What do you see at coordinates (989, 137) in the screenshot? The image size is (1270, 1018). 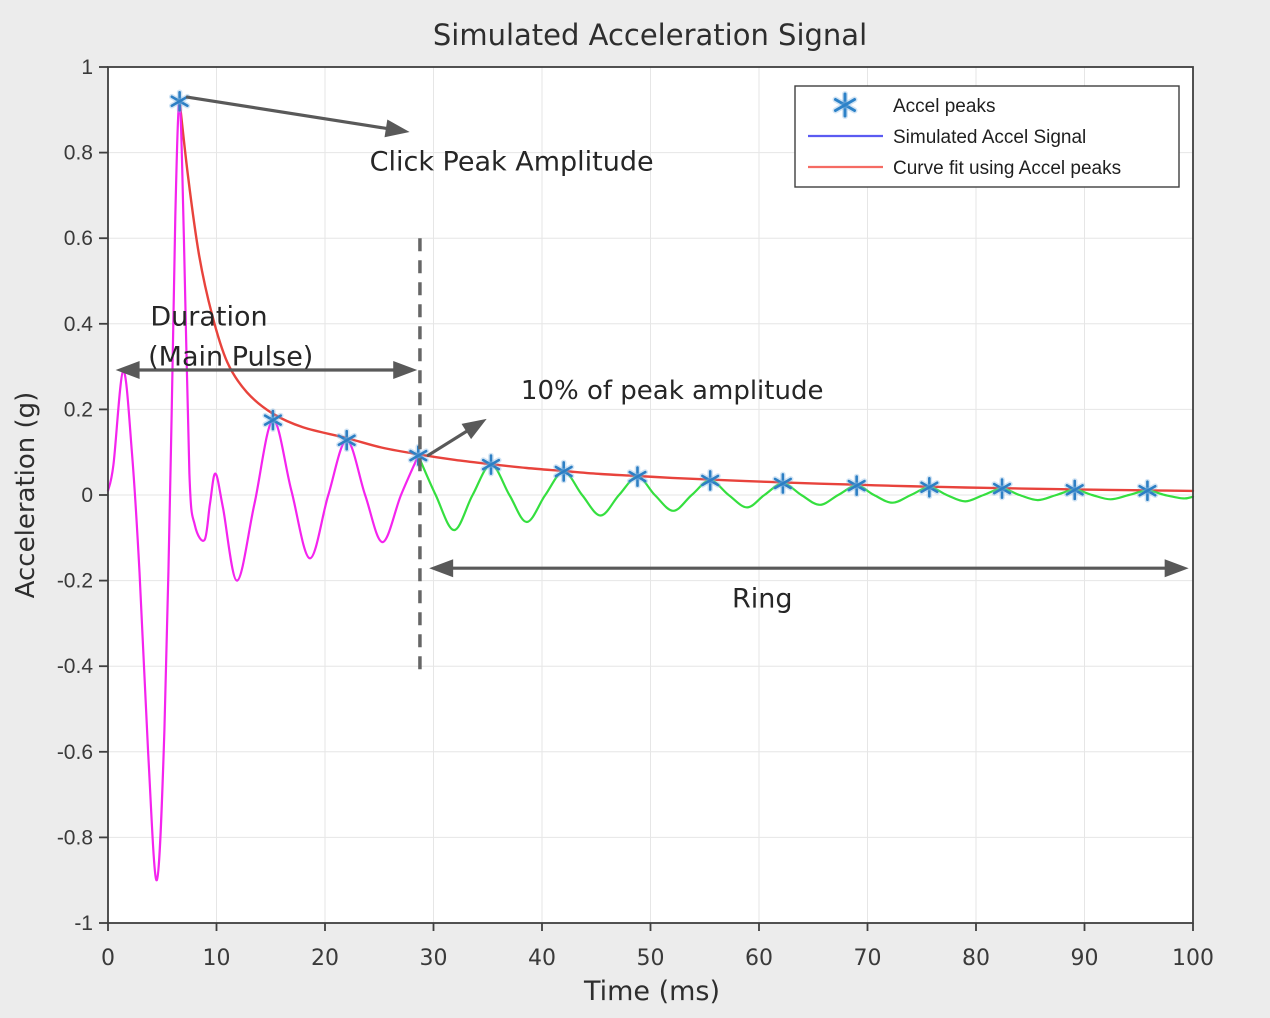 I see `legend-label-simulated-accel-signal: Simulated Accel Signal` at bounding box center [989, 137].